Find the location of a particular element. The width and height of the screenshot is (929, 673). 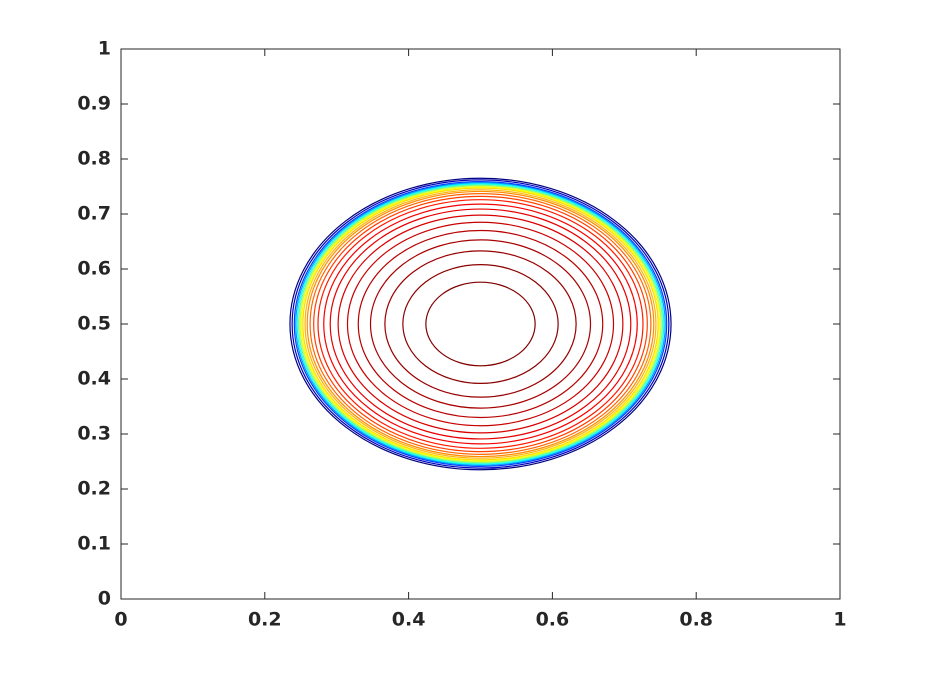

y-tick-label: 0 is located at coordinates (104, 599).